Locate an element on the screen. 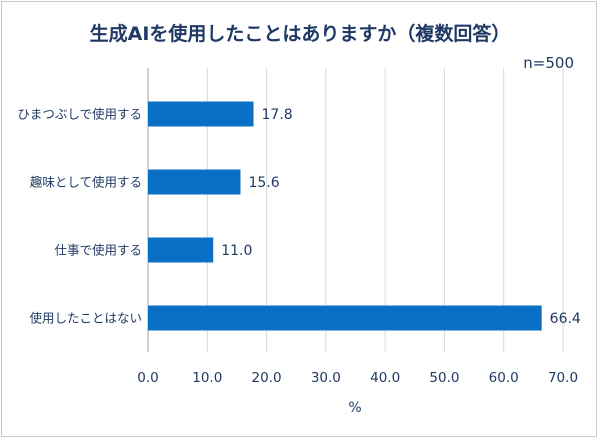  data-label: 66.4 is located at coordinates (565, 319).